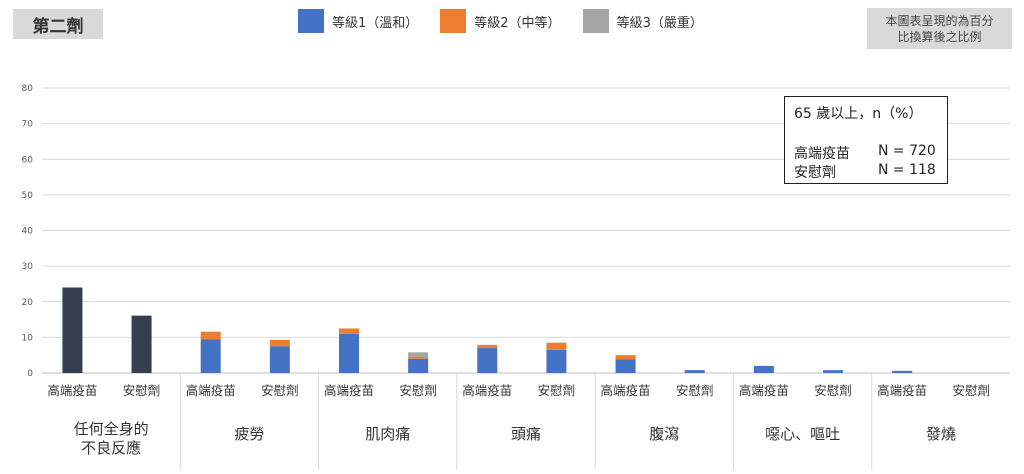 This screenshot has height=474, width=1024. Describe the element at coordinates (939, 36) in the screenshot. I see `note-line-2: 比換算後之比例` at that location.